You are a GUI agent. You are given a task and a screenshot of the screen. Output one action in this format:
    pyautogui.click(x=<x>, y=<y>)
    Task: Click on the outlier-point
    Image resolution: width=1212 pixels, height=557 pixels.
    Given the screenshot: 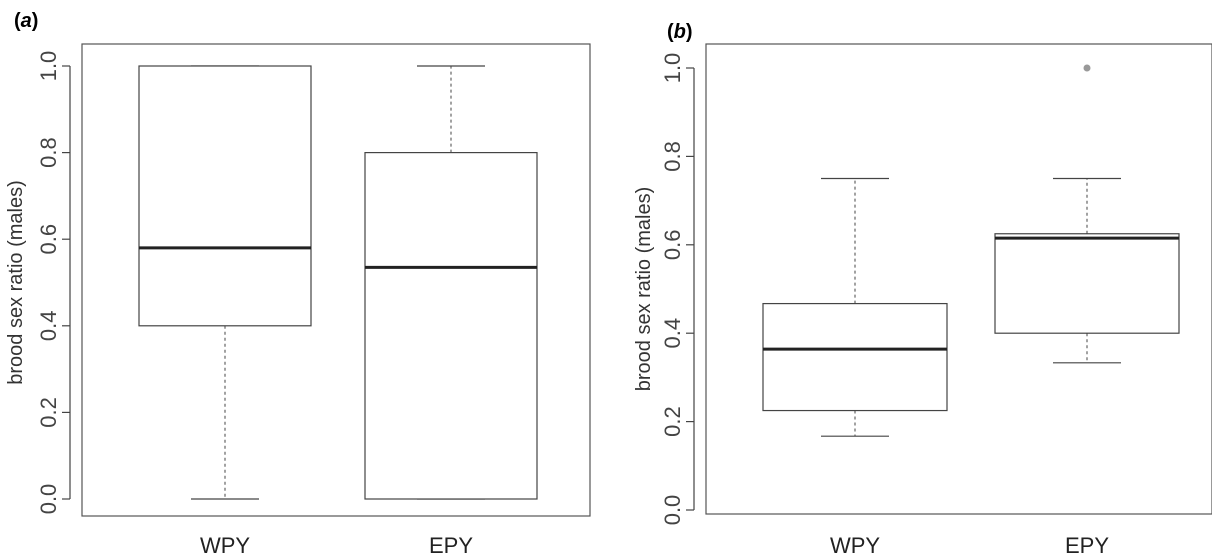 What is the action you would take?
    pyautogui.click(x=1087, y=68)
    